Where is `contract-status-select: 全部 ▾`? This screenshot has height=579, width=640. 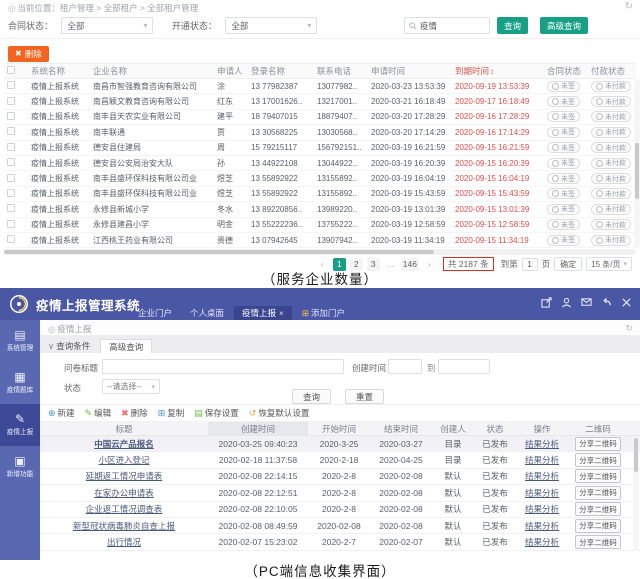 contract-status-select: 全部 ▾ is located at coordinates (107, 26).